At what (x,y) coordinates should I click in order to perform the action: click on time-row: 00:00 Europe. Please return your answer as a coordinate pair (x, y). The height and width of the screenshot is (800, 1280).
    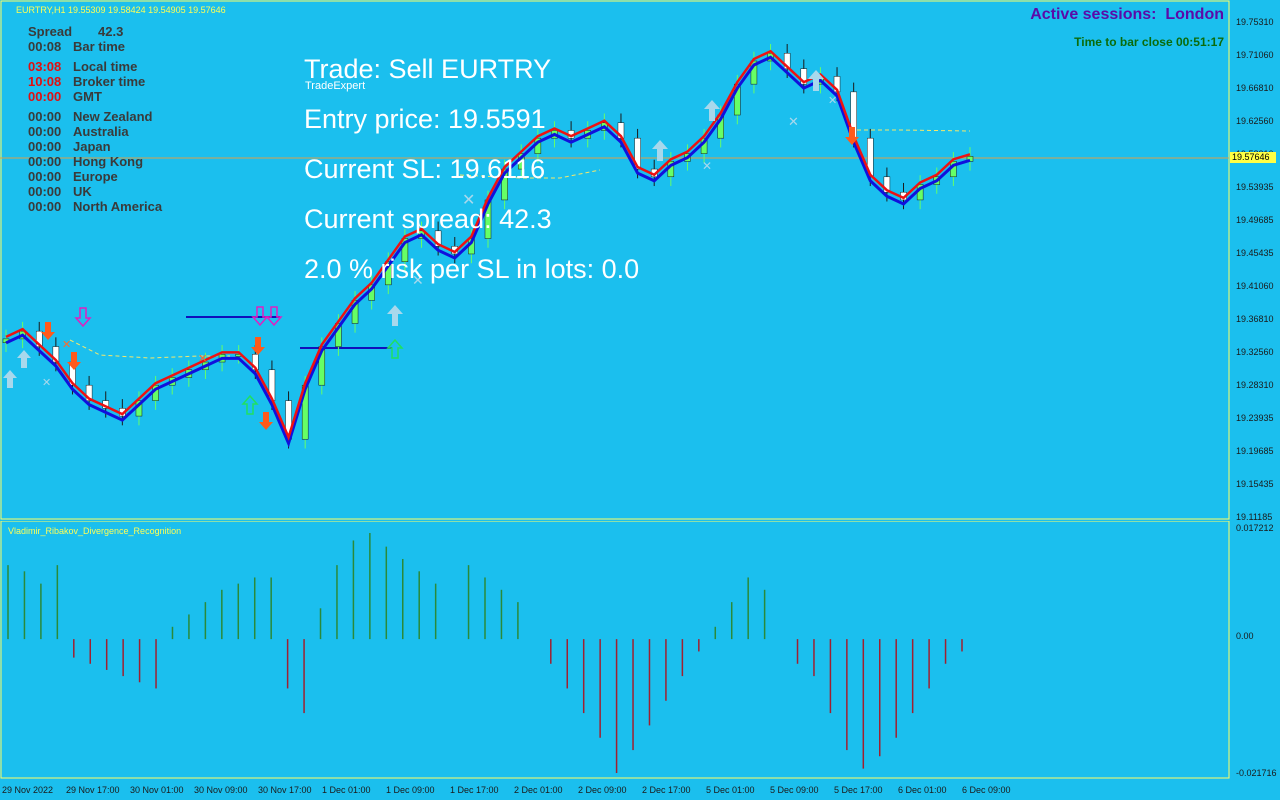
    Looking at the image, I should click on (73, 176).